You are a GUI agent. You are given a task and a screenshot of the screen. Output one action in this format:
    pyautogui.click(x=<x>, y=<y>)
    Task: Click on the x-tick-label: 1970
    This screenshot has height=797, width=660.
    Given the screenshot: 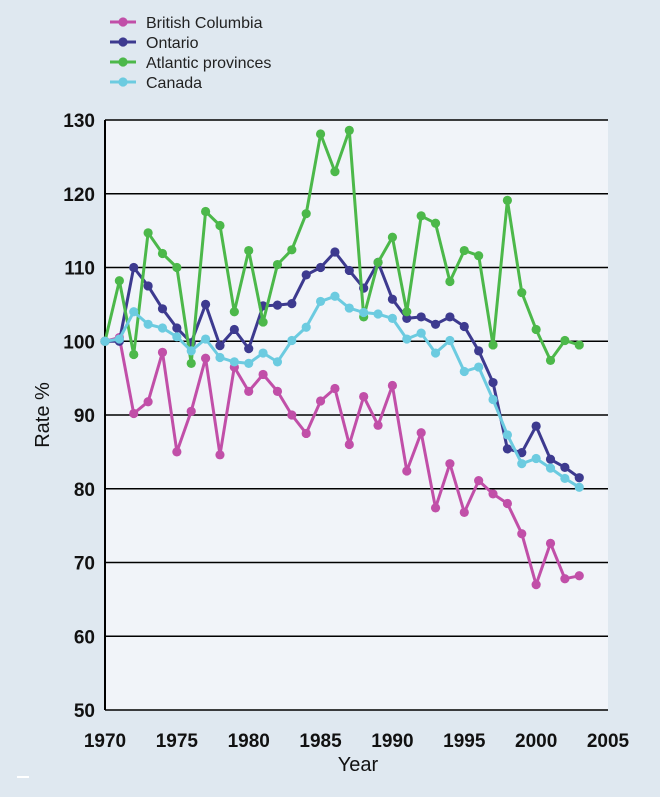 What is the action you would take?
    pyautogui.click(x=105, y=741)
    